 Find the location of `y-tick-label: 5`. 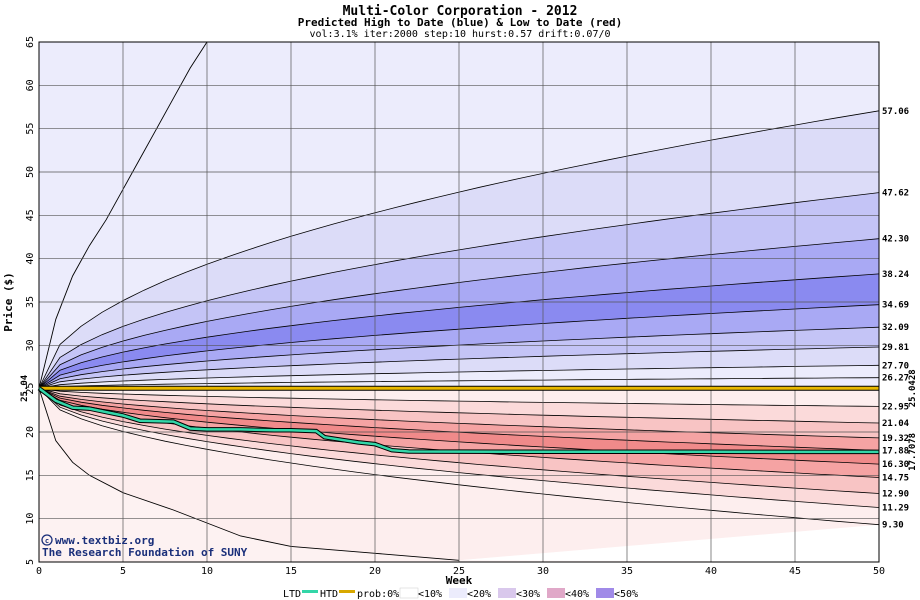

y-tick-label: 5 is located at coordinates (30, 562).